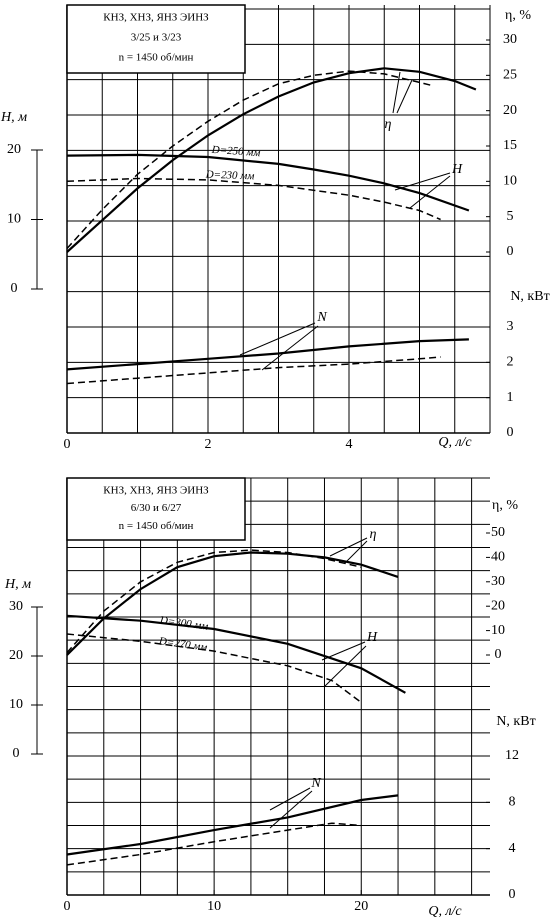 Image resolution: width=558 pixels, height=919 pixels. What do you see at coordinates (208, 444) in the screenshot?
I see `x-tick-label: 2` at bounding box center [208, 444].